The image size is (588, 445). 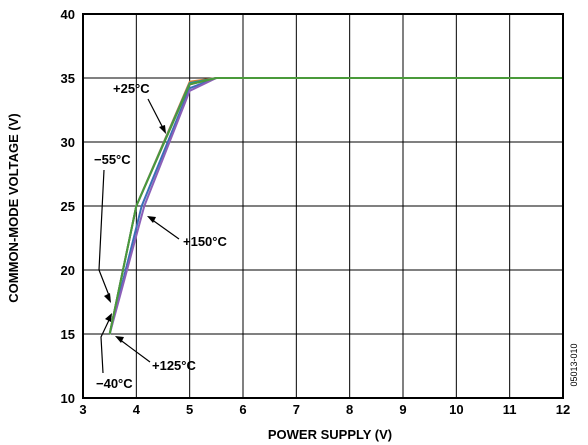 What do you see at coordinates (156, 114) in the screenshot?
I see `annotation-plus25-arrow` at bounding box center [156, 114].